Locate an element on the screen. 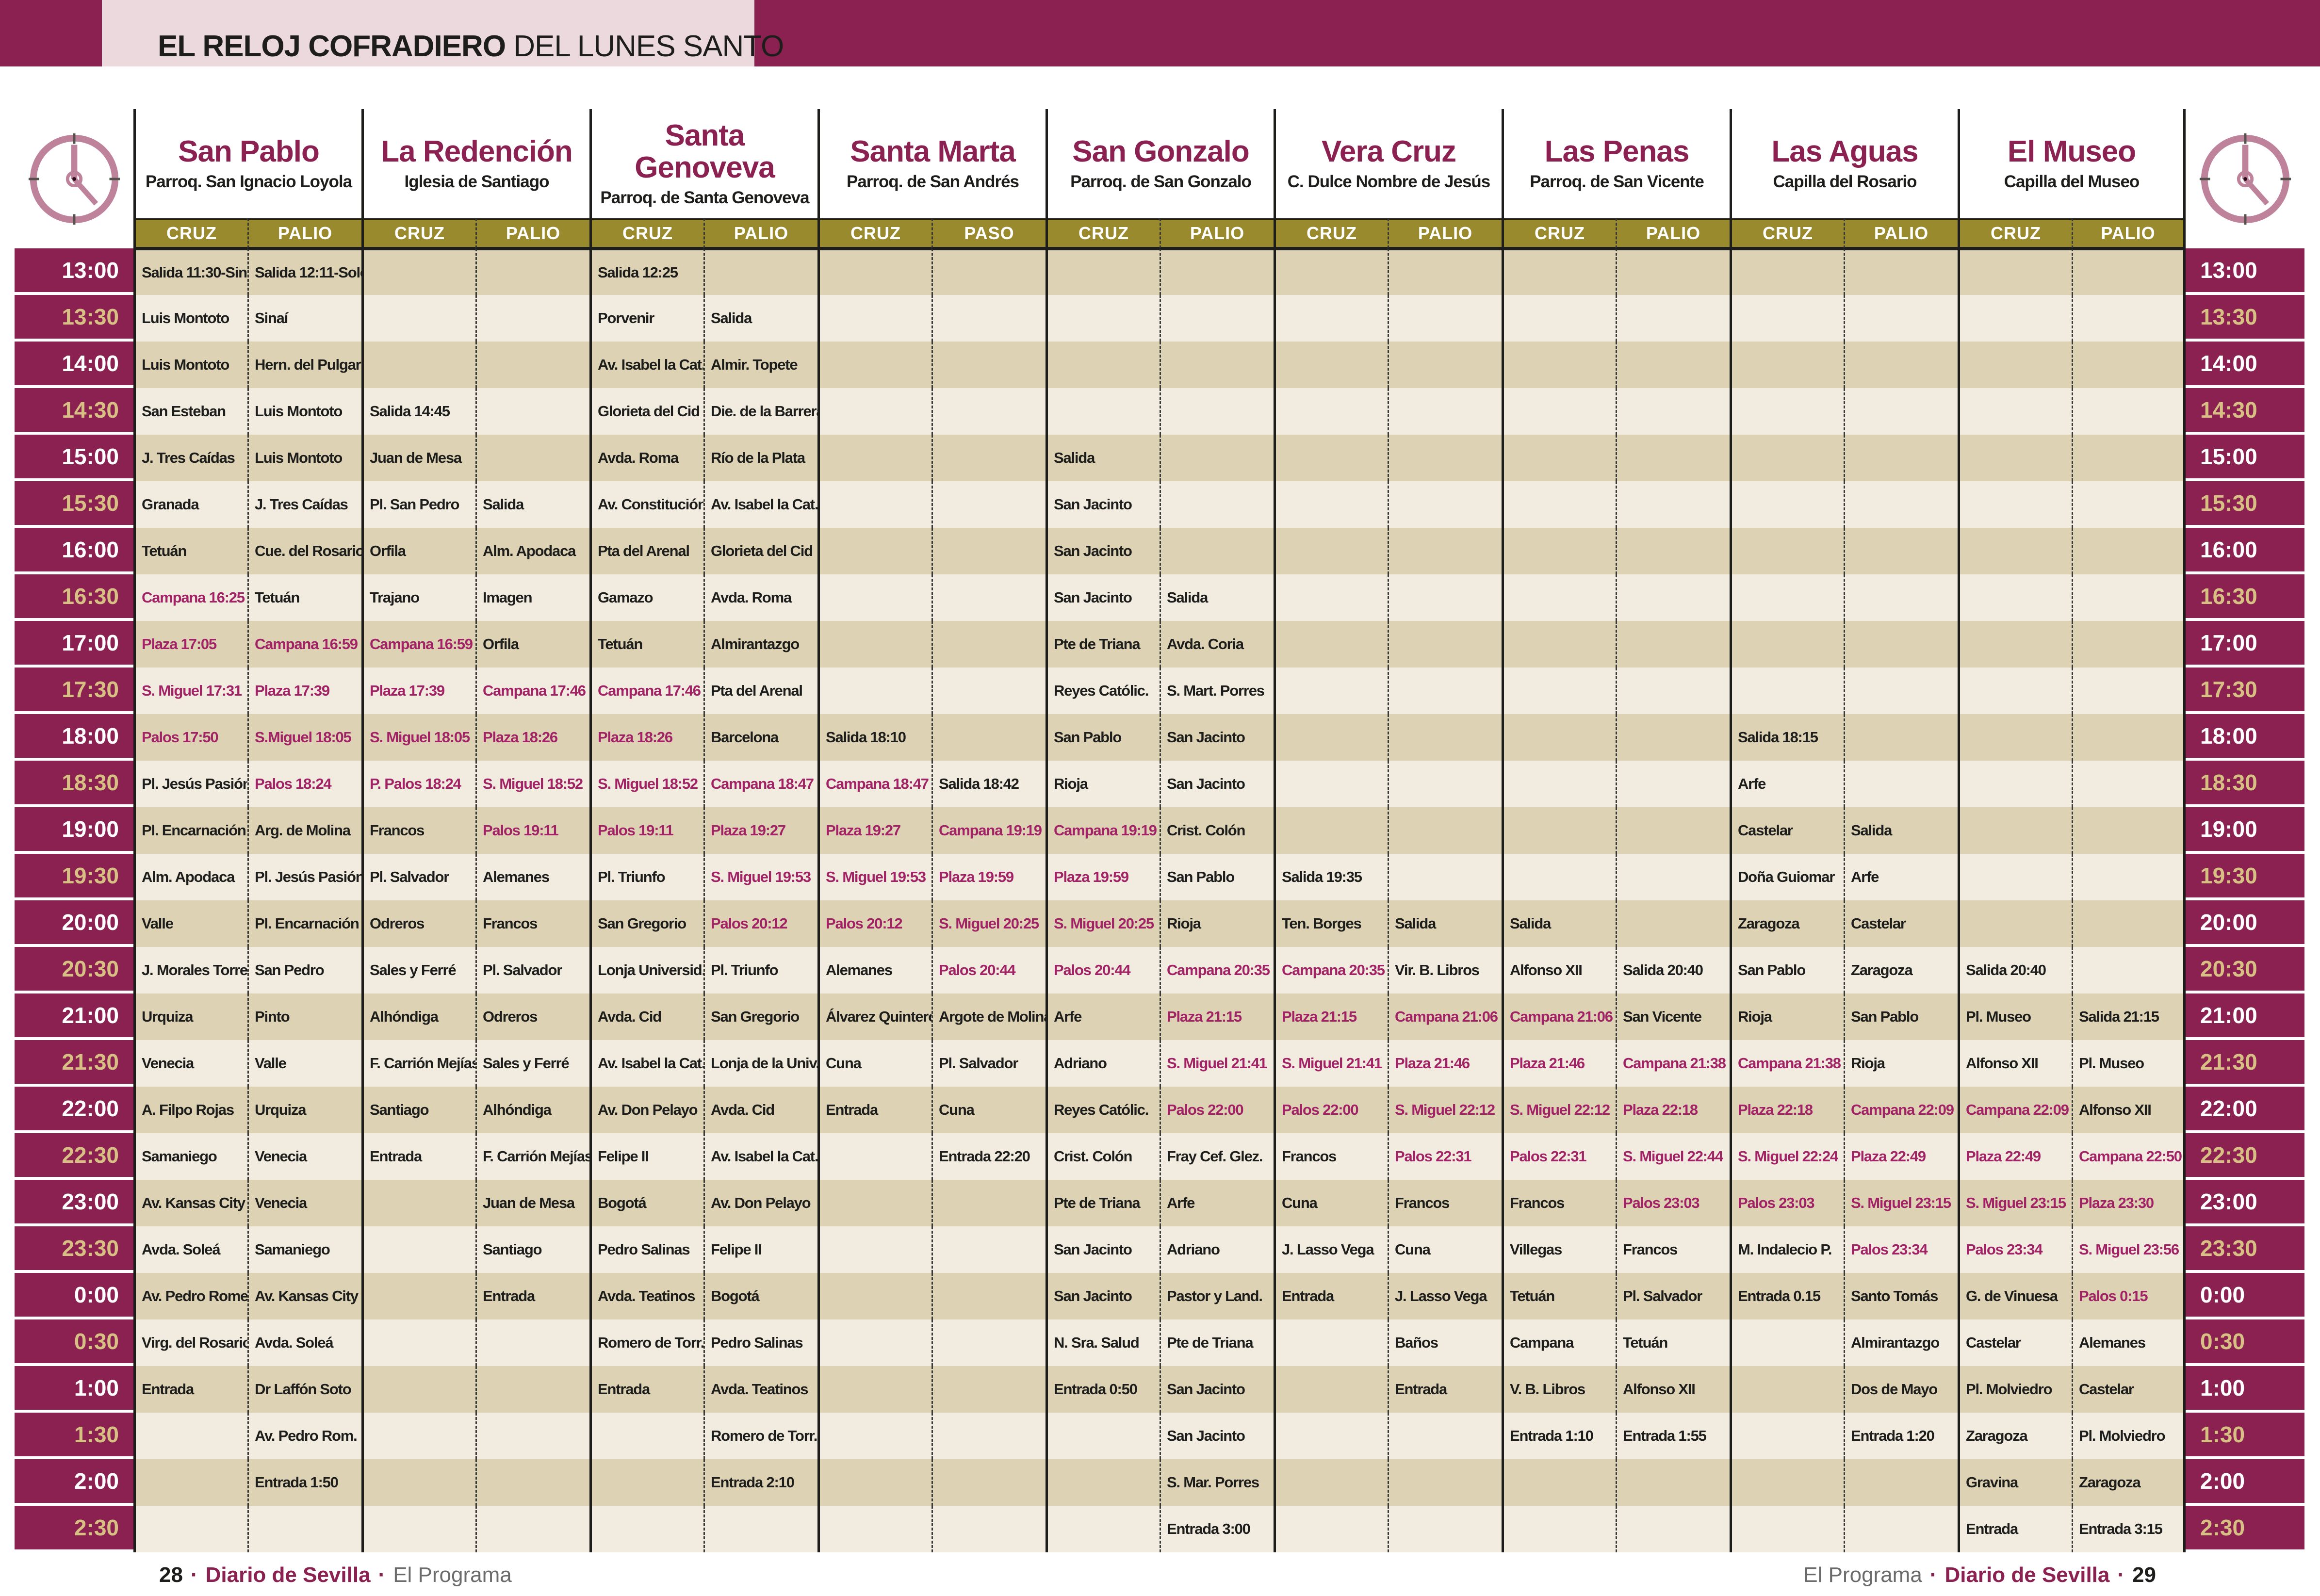  schedule-cell: Plaza 21:15 is located at coordinates (1331, 1016).